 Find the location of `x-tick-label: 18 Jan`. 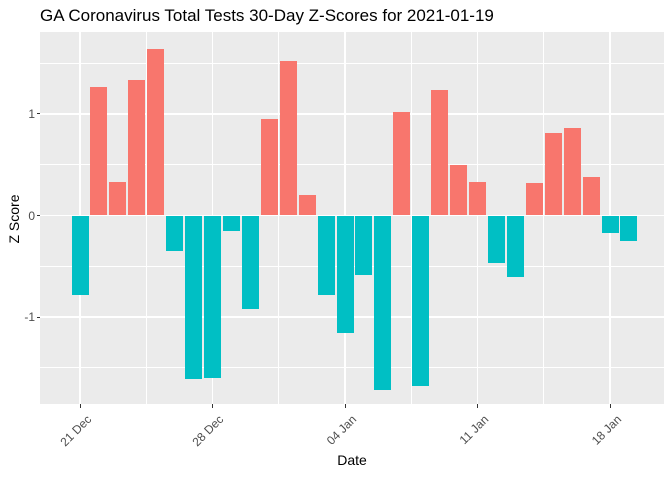

x-tick-label: 18 Jan is located at coordinates (606, 430).